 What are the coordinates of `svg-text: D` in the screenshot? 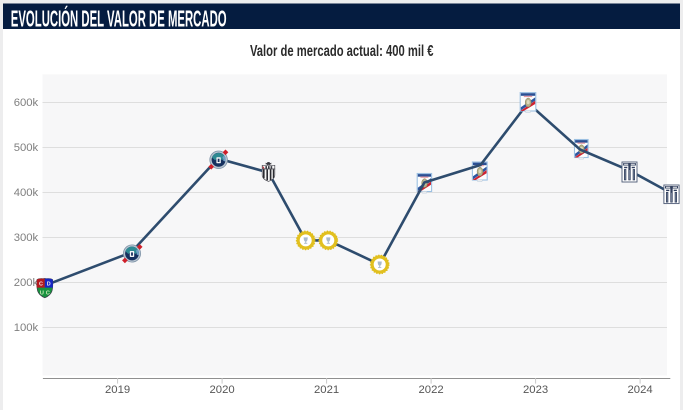 It's located at (49, 285).